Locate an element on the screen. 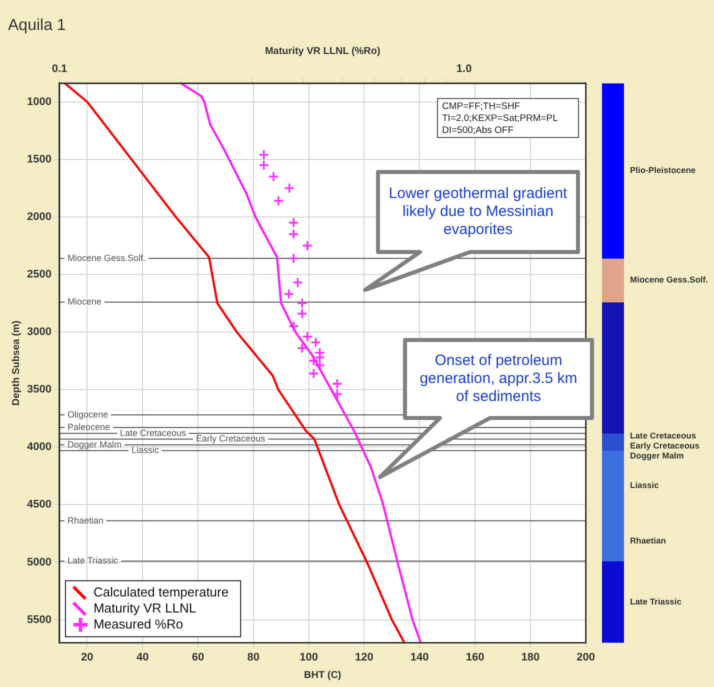  legend-label: Calculated temperature is located at coordinates (161, 592).